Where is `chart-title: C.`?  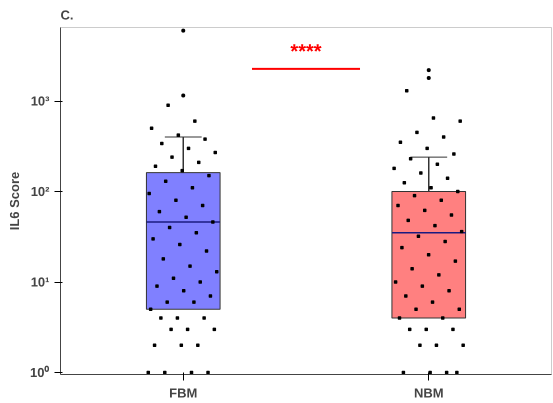 chart-title: C. is located at coordinates (67, 15).